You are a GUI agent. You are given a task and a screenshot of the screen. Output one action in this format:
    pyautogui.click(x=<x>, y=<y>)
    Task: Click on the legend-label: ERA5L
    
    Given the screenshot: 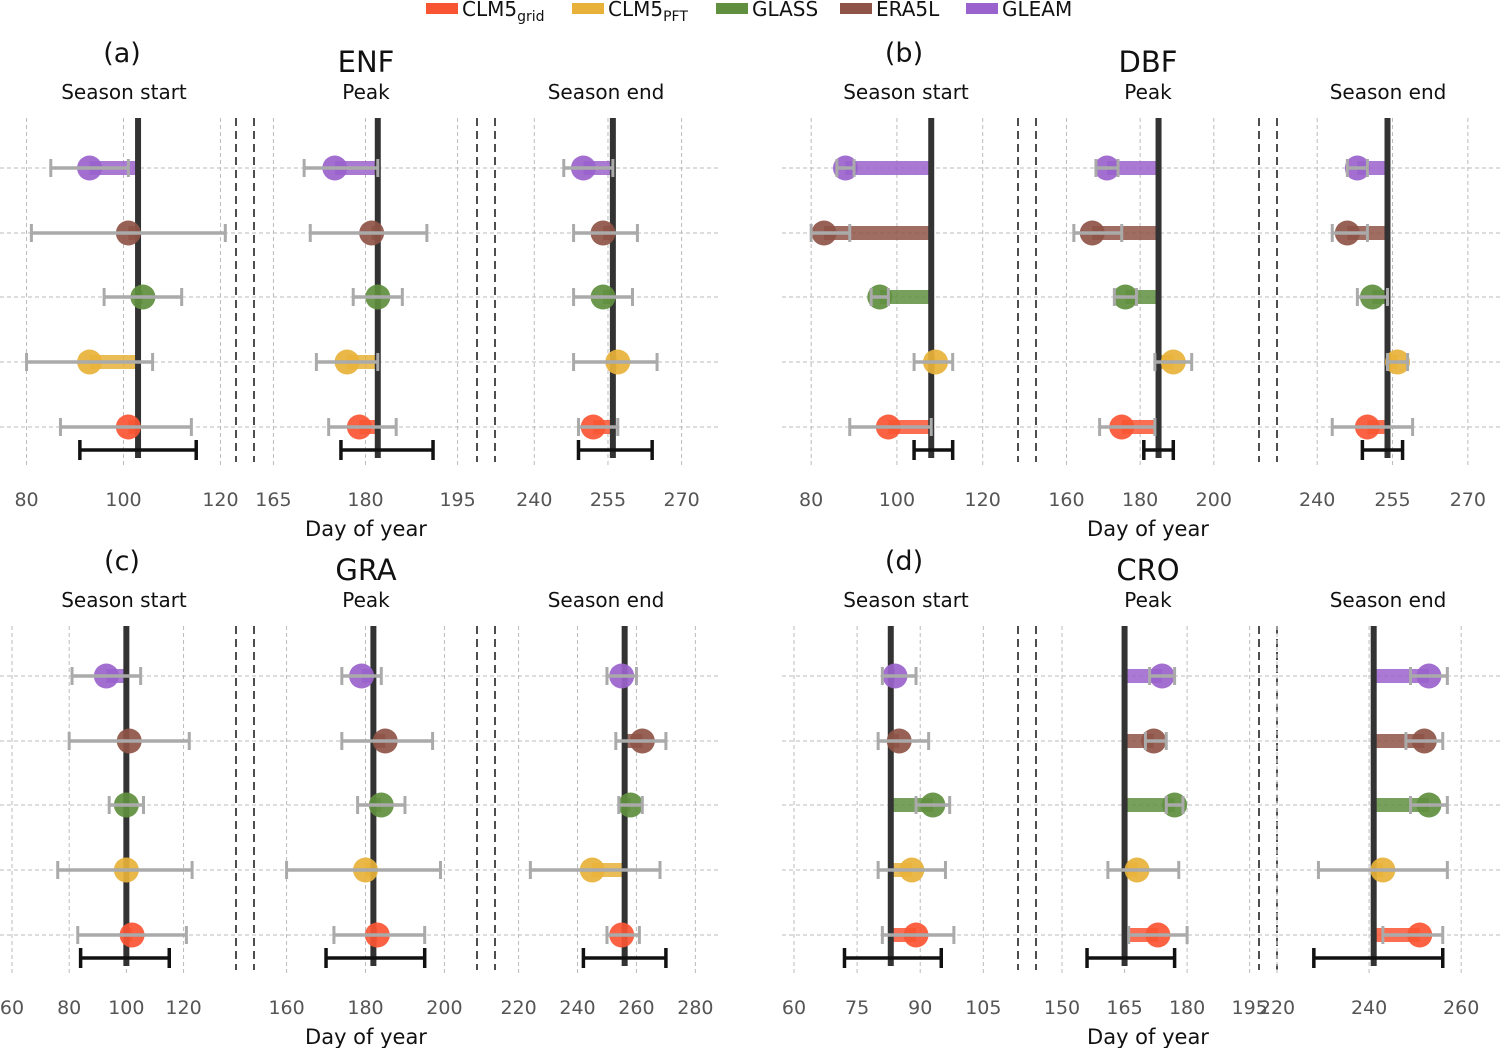 What is the action you would take?
    pyautogui.click(x=908, y=10)
    